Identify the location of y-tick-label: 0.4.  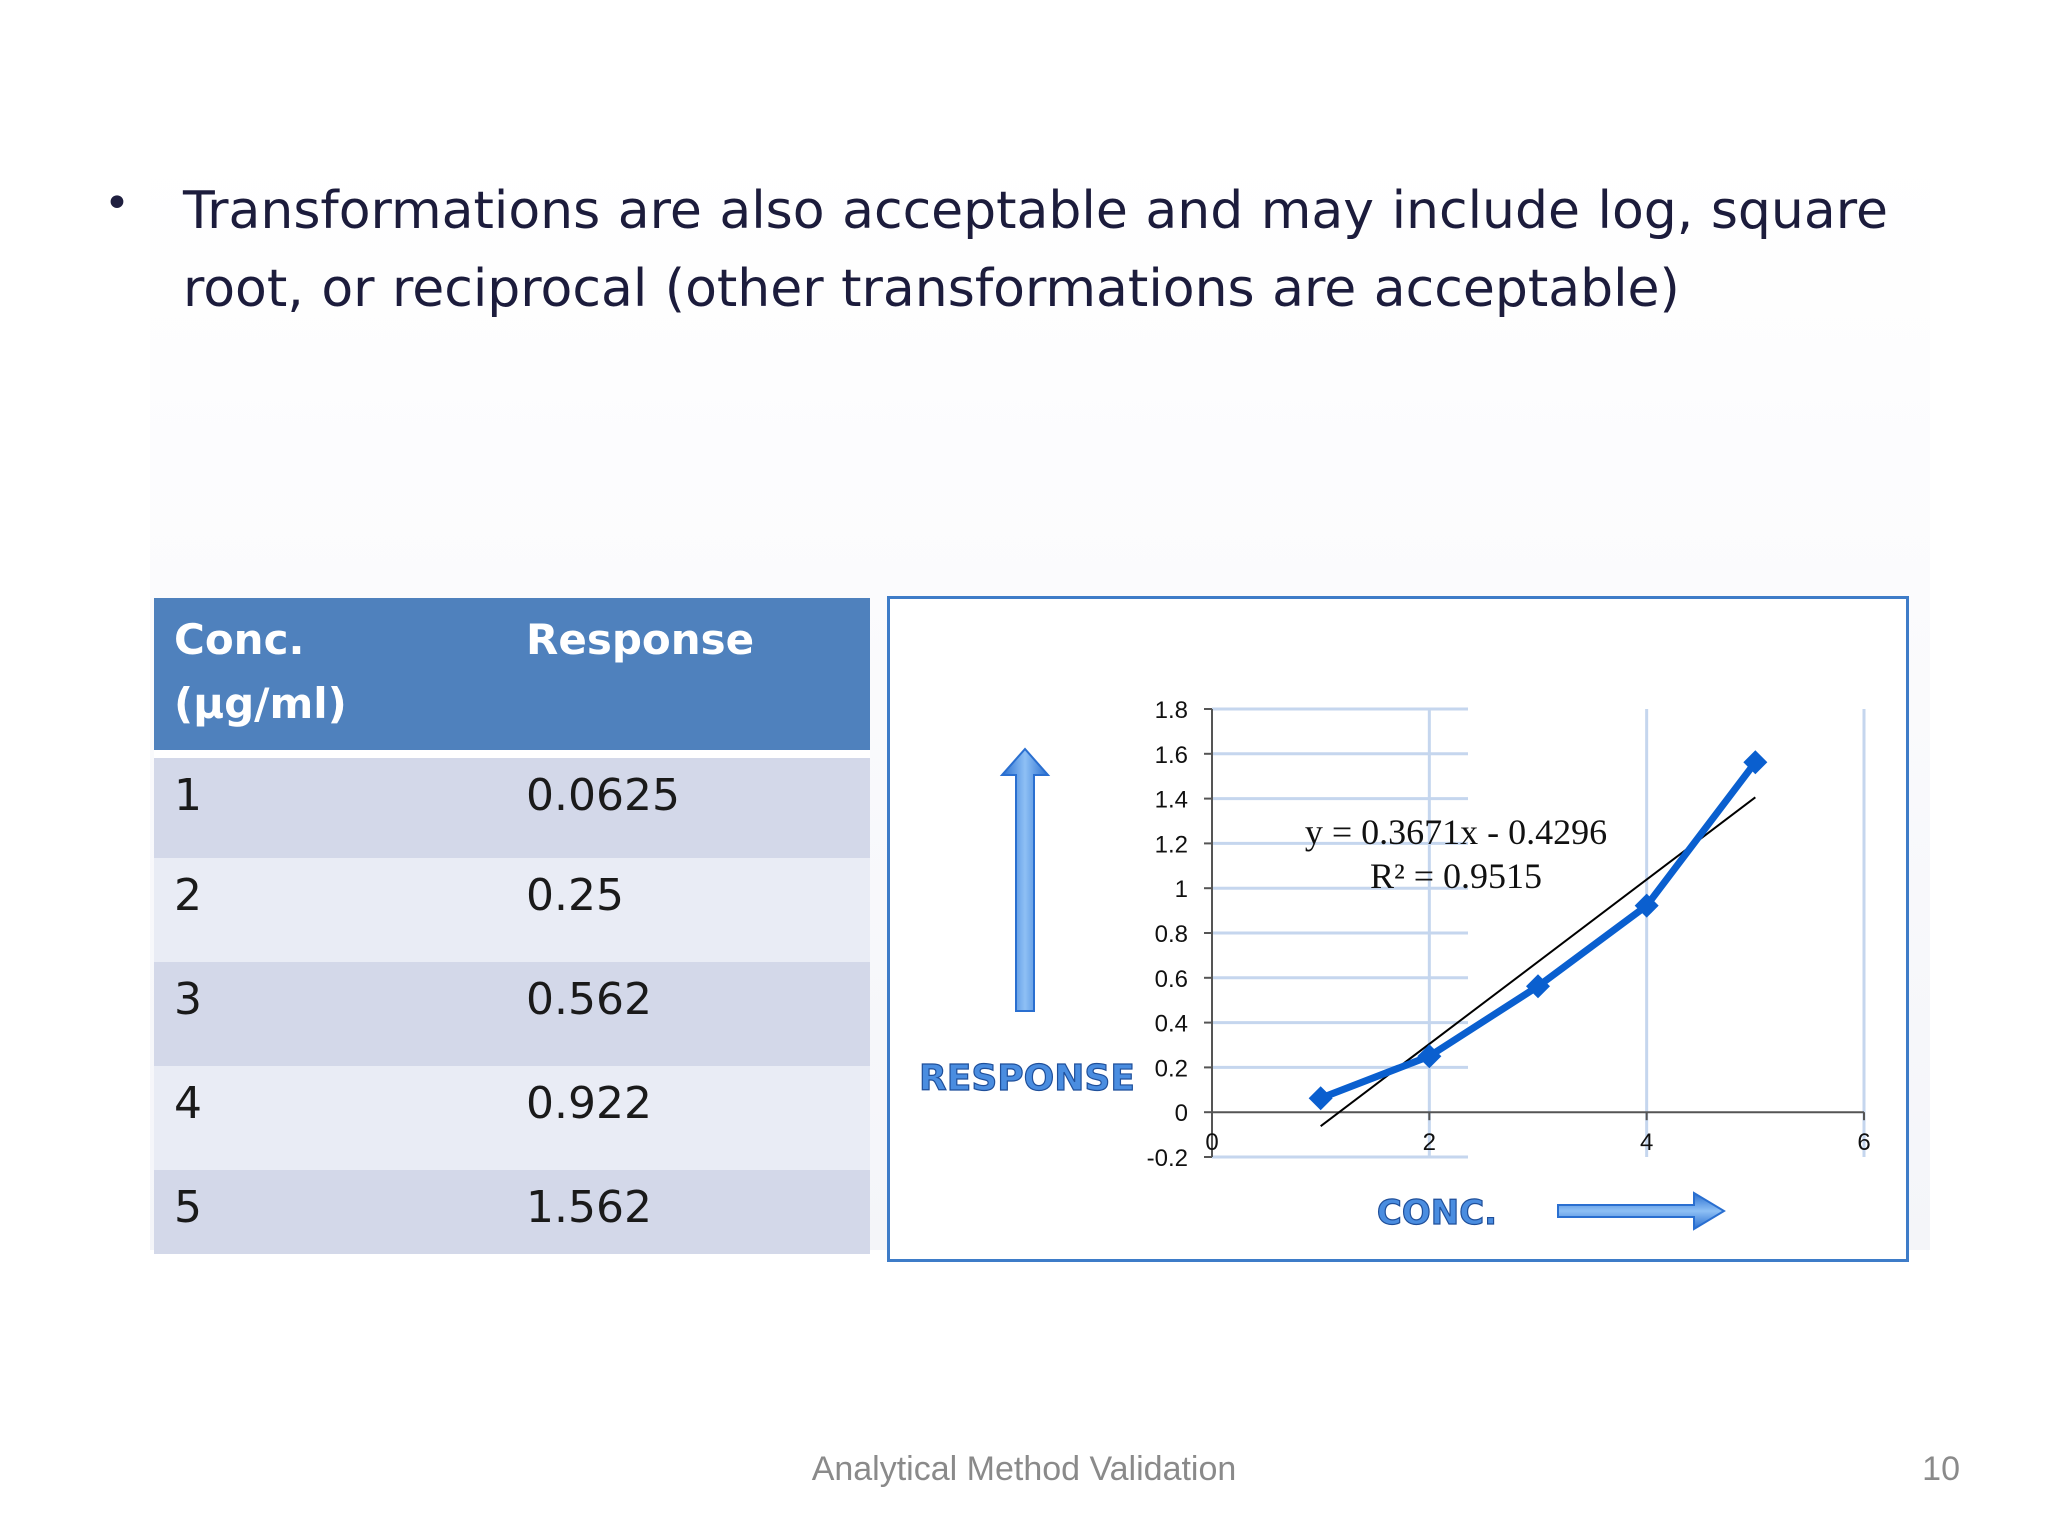
(1171, 1024).